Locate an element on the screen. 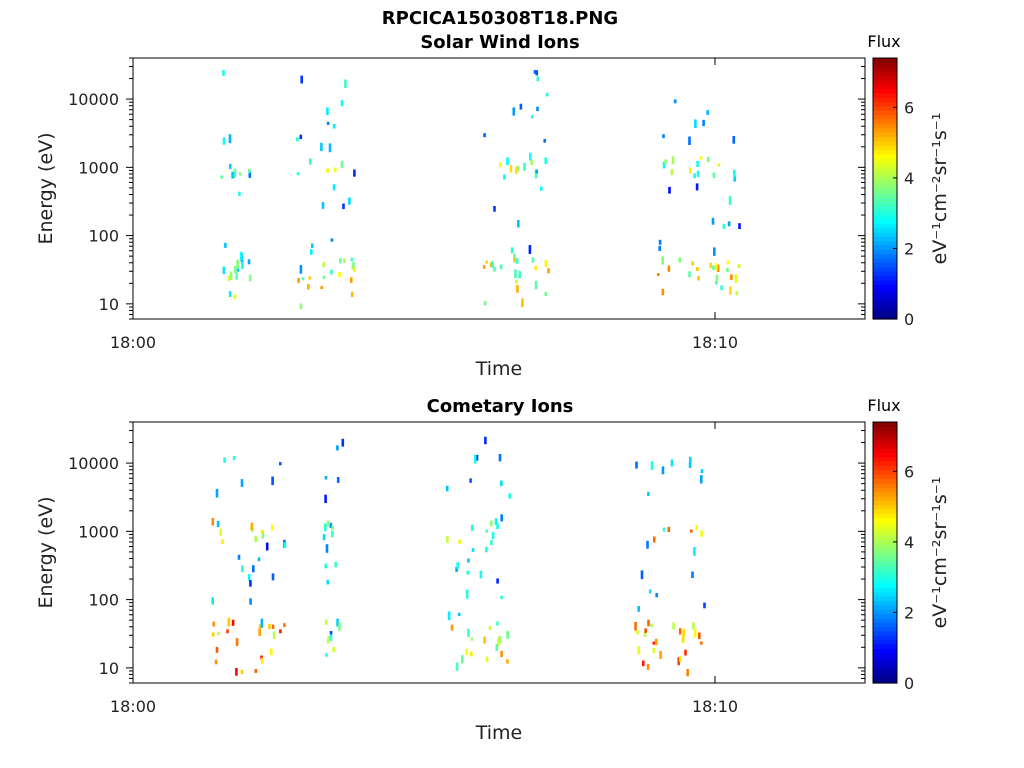 The width and height of the screenshot is (1024, 768). colorbar-tick-label: 0 is located at coordinates (909, 683).